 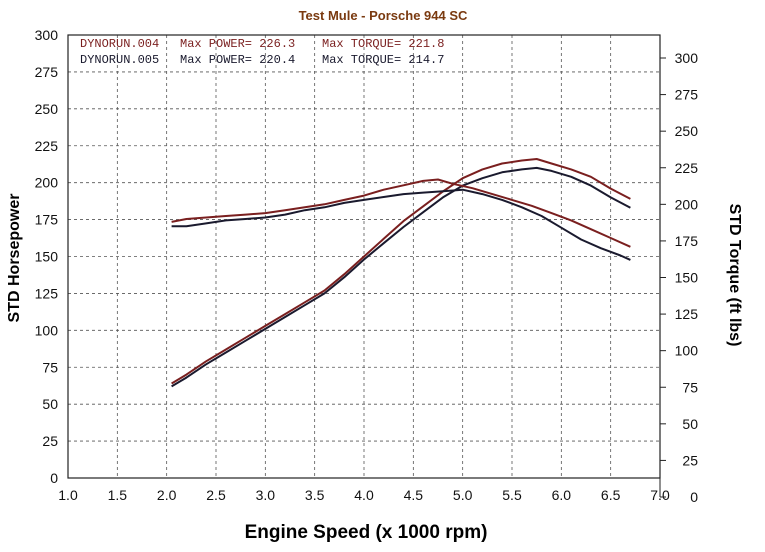 What do you see at coordinates (734, 275) in the screenshot?
I see `y2-axis-label: STD Torque (ft lbs)` at bounding box center [734, 275].